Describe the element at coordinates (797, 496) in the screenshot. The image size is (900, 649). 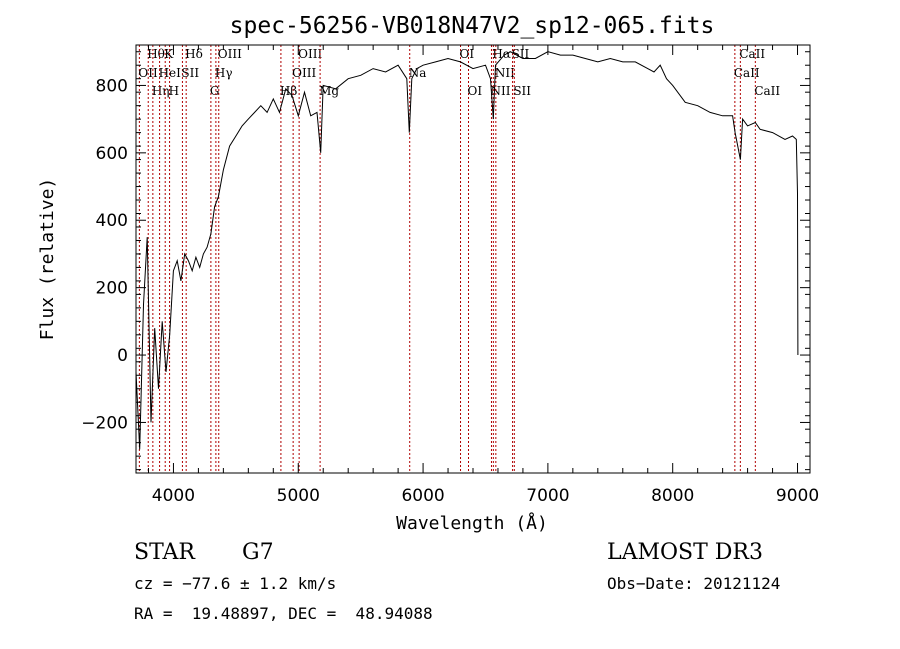
I see `x-tick-label: 9000` at that location.